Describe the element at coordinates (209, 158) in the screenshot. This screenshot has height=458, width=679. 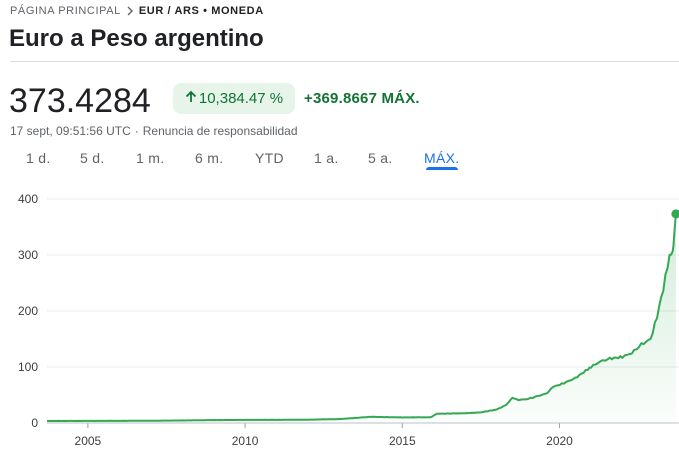
I see `range-tab-6m: 6 m.` at that location.